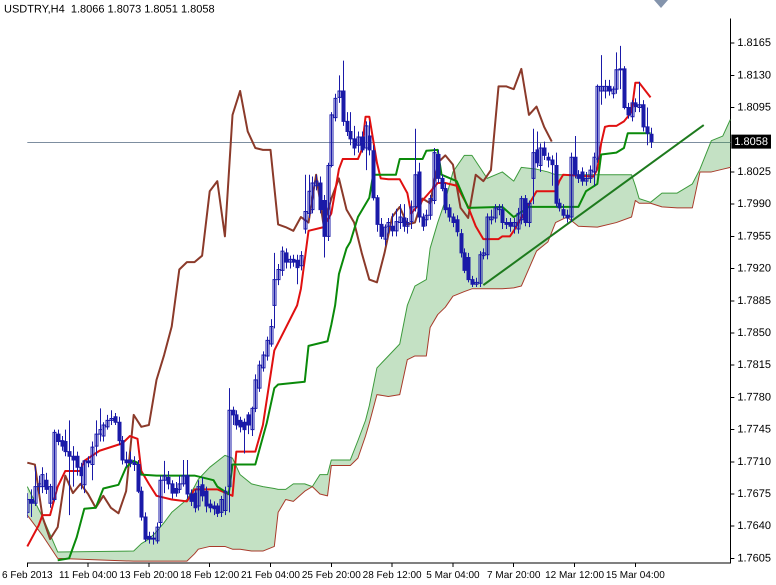  What do you see at coordinates (210, 575) in the screenshot?
I see `x-tick-label: 18 Feb 12:00` at bounding box center [210, 575].